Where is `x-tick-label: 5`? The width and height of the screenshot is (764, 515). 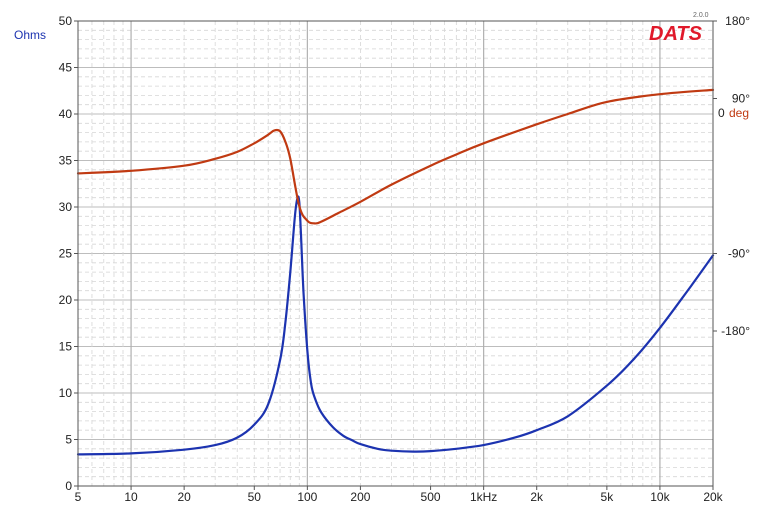
x-tick-label: 5 is located at coordinates (78, 497).